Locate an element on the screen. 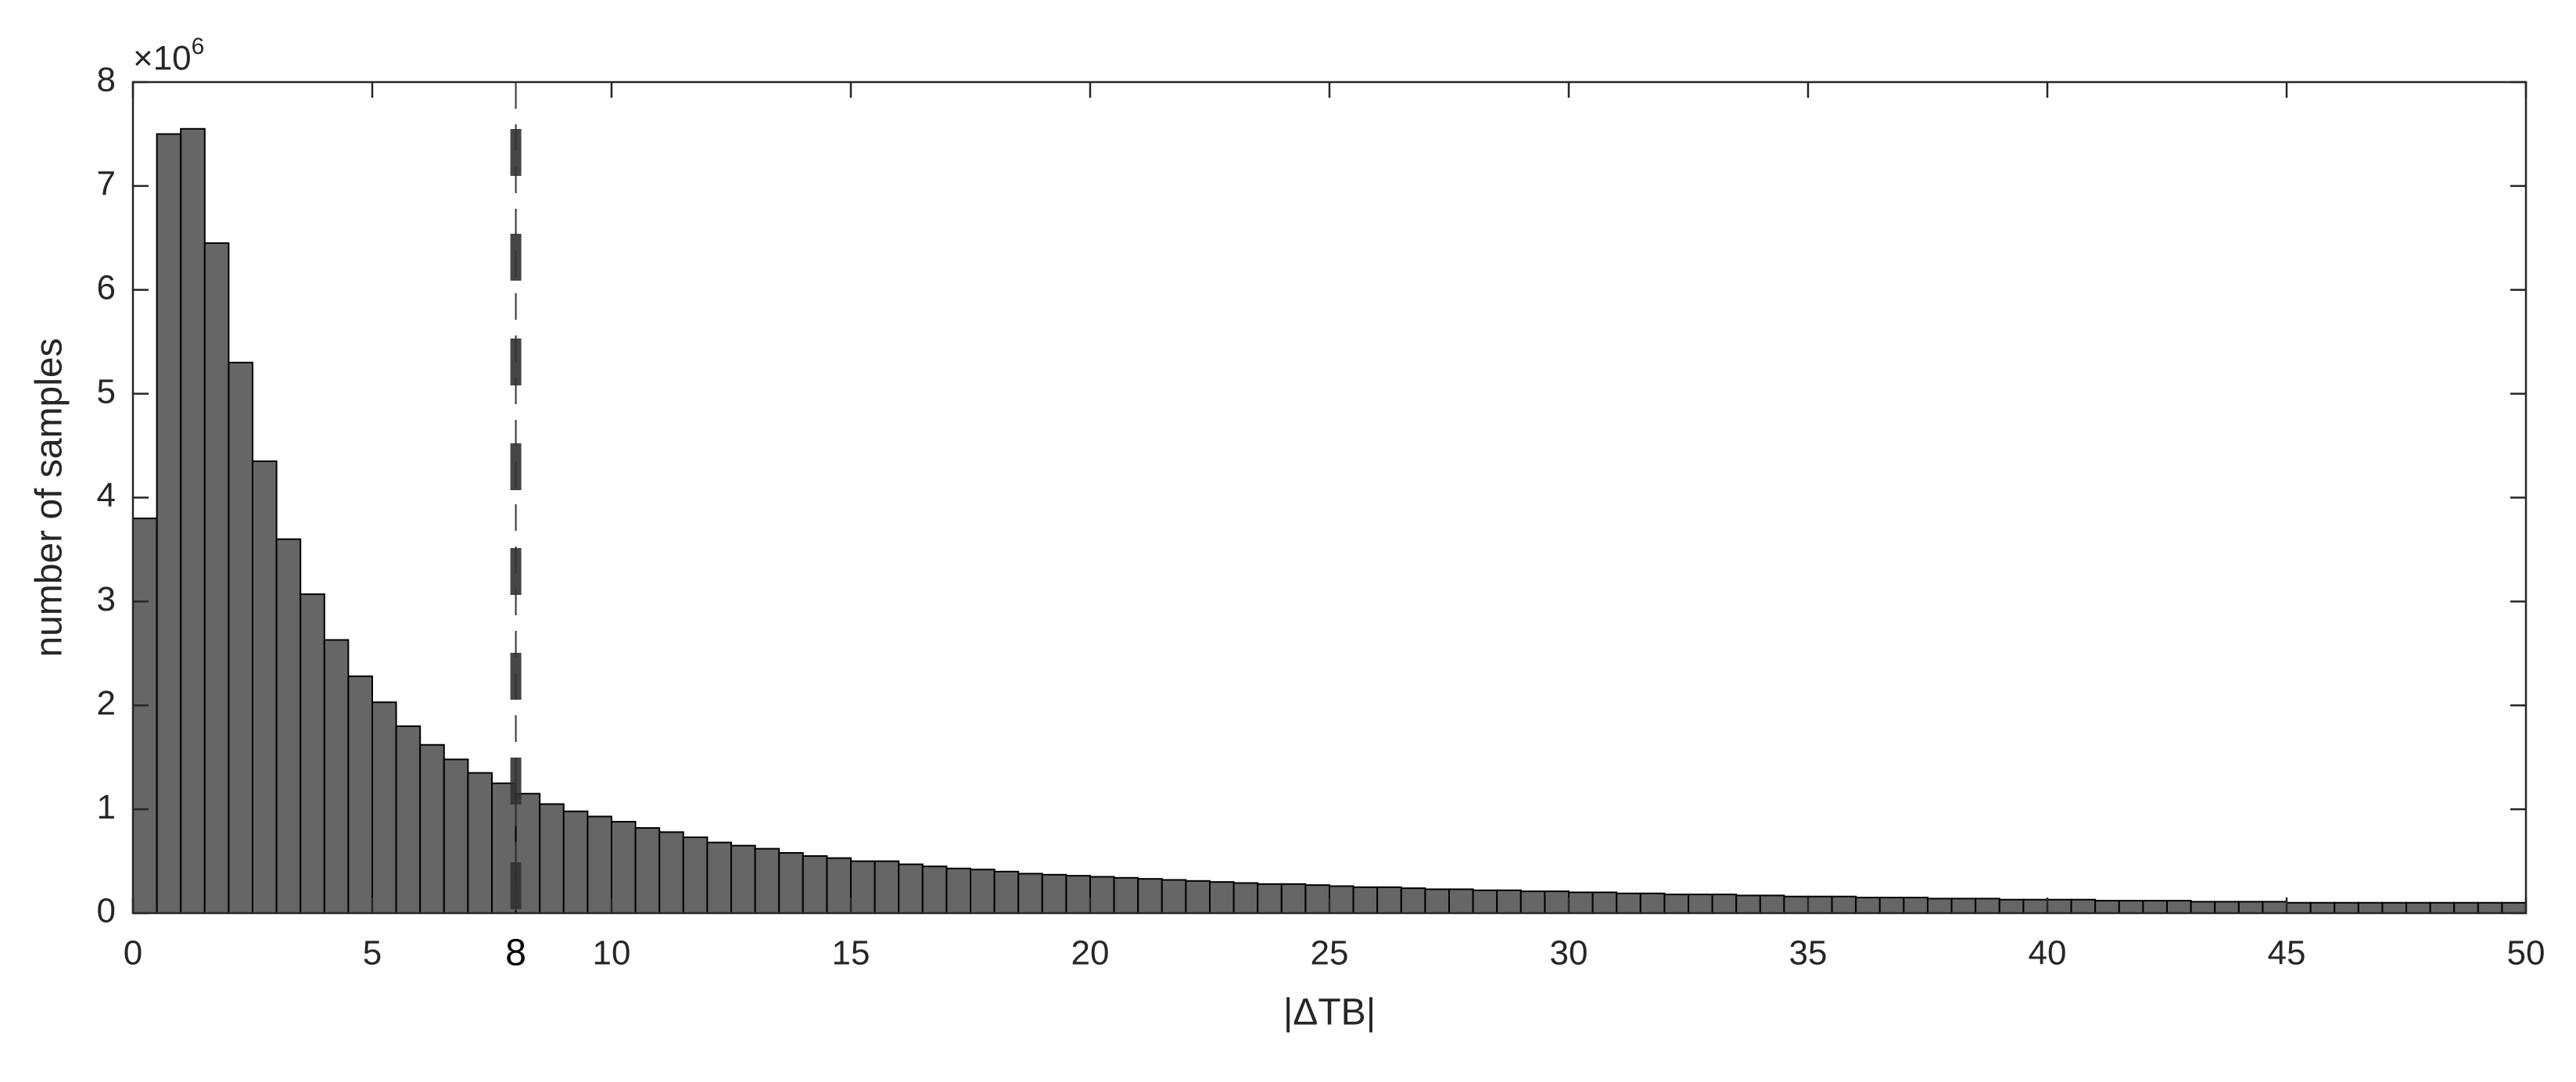  x-tick-label: 30 is located at coordinates (1569, 953).